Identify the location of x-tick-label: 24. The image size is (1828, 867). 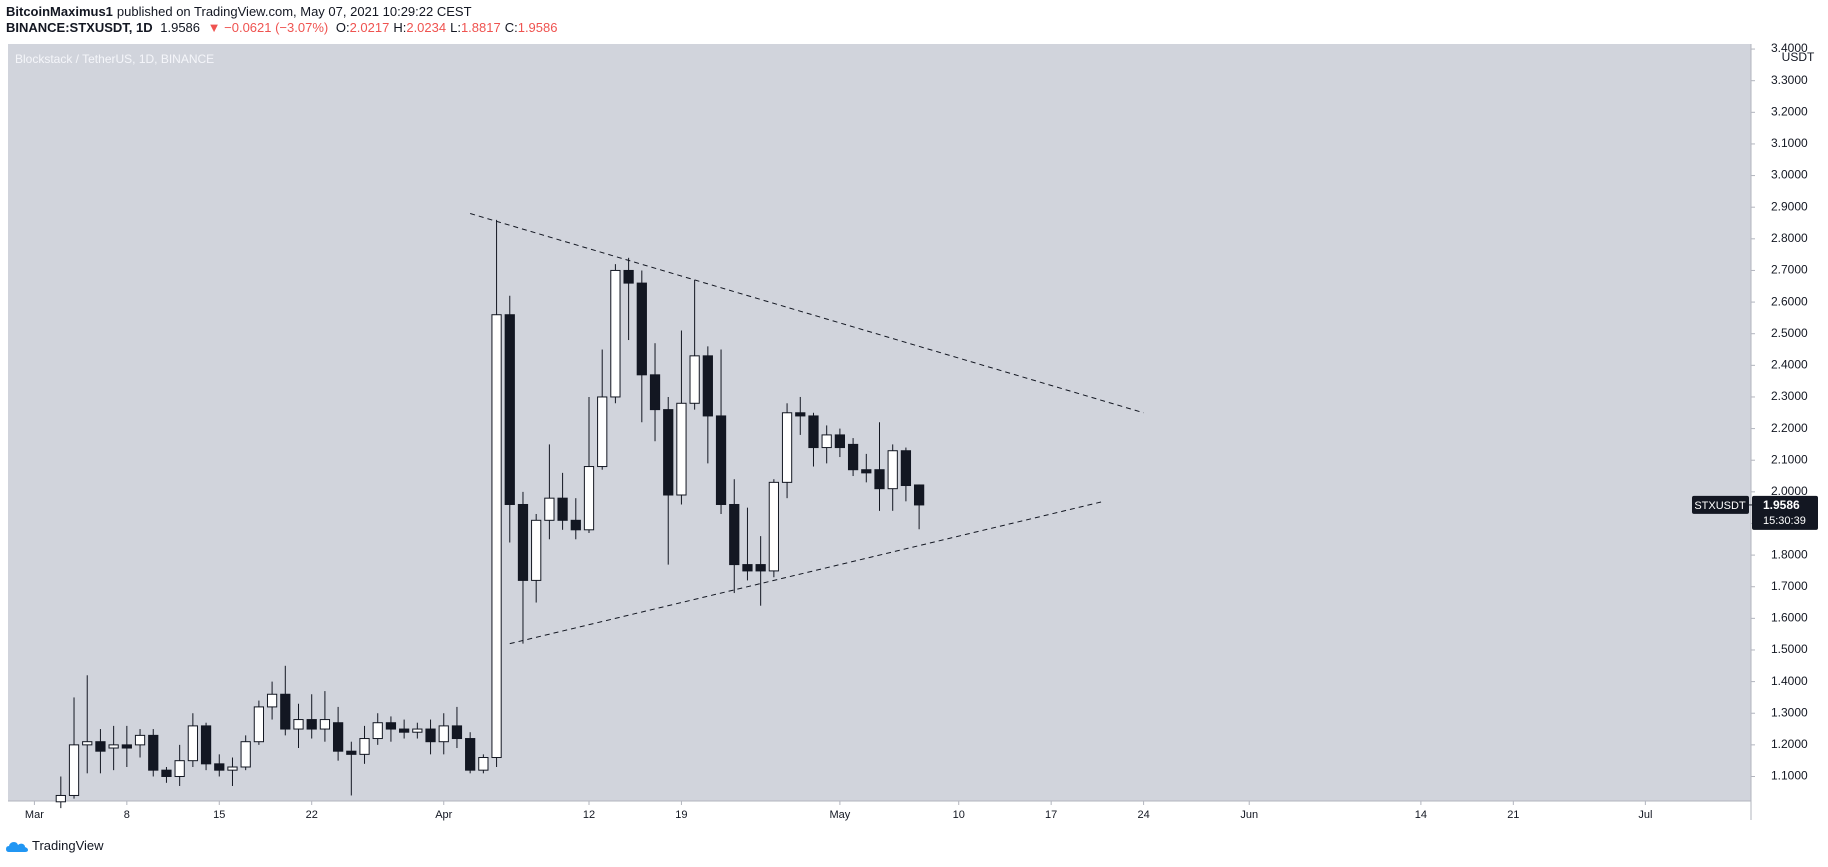
(1143, 815).